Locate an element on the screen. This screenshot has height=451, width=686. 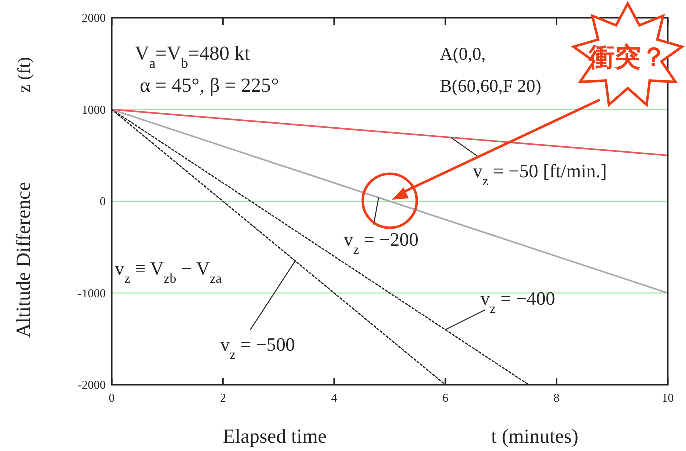
x-tick-label: 10 is located at coordinates (668, 398).